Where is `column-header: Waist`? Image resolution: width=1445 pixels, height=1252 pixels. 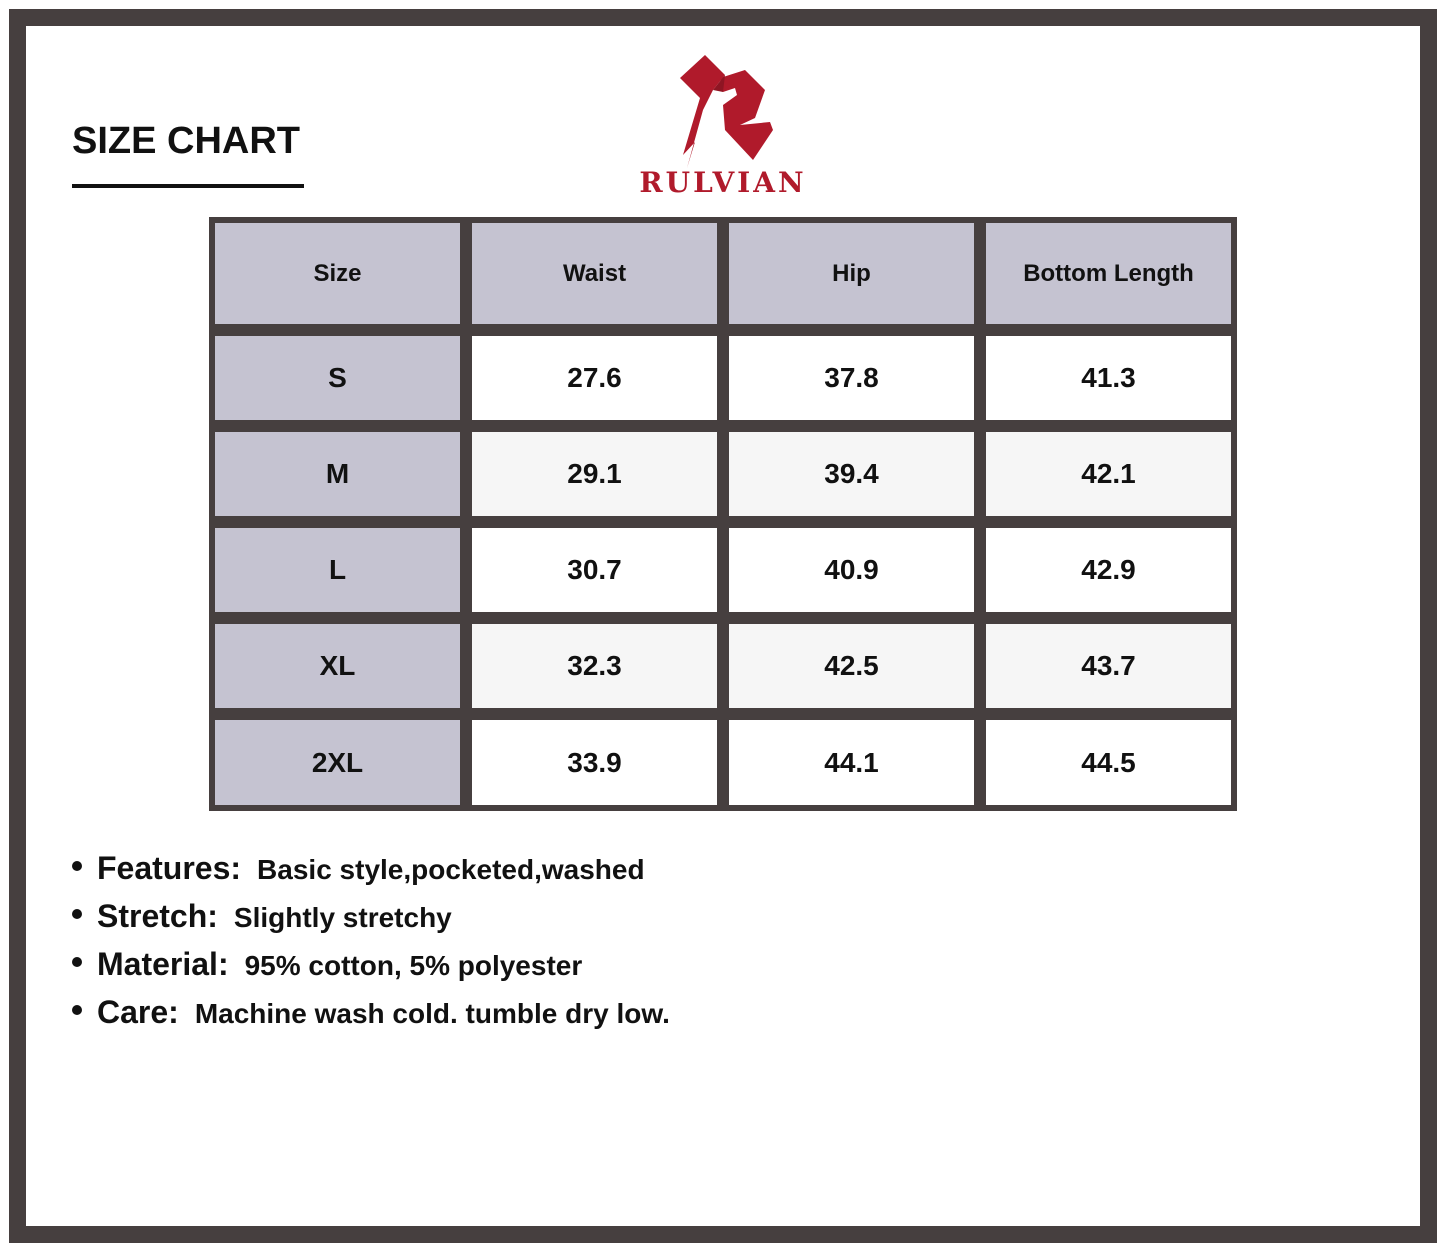
column-header: Waist is located at coordinates (594, 273).